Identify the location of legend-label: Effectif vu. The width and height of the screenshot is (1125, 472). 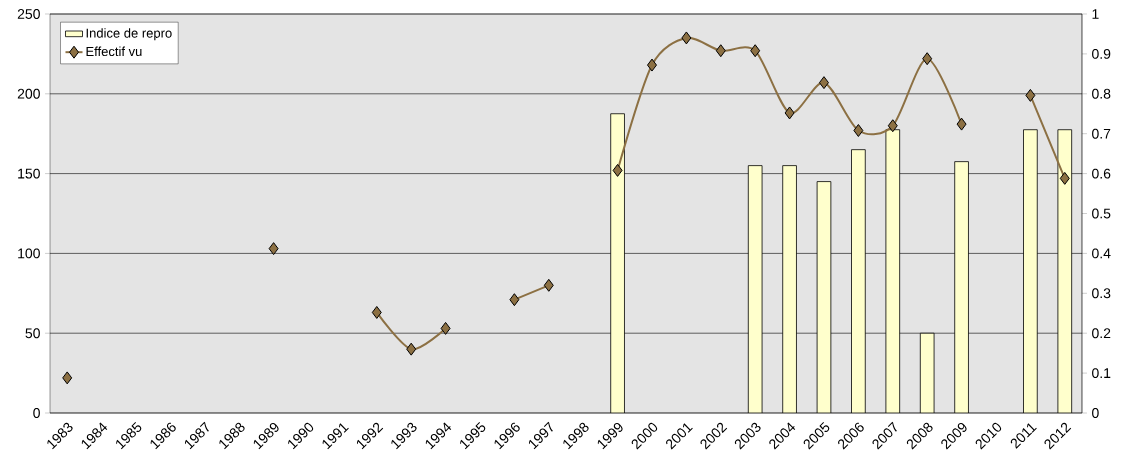
(114, 51).